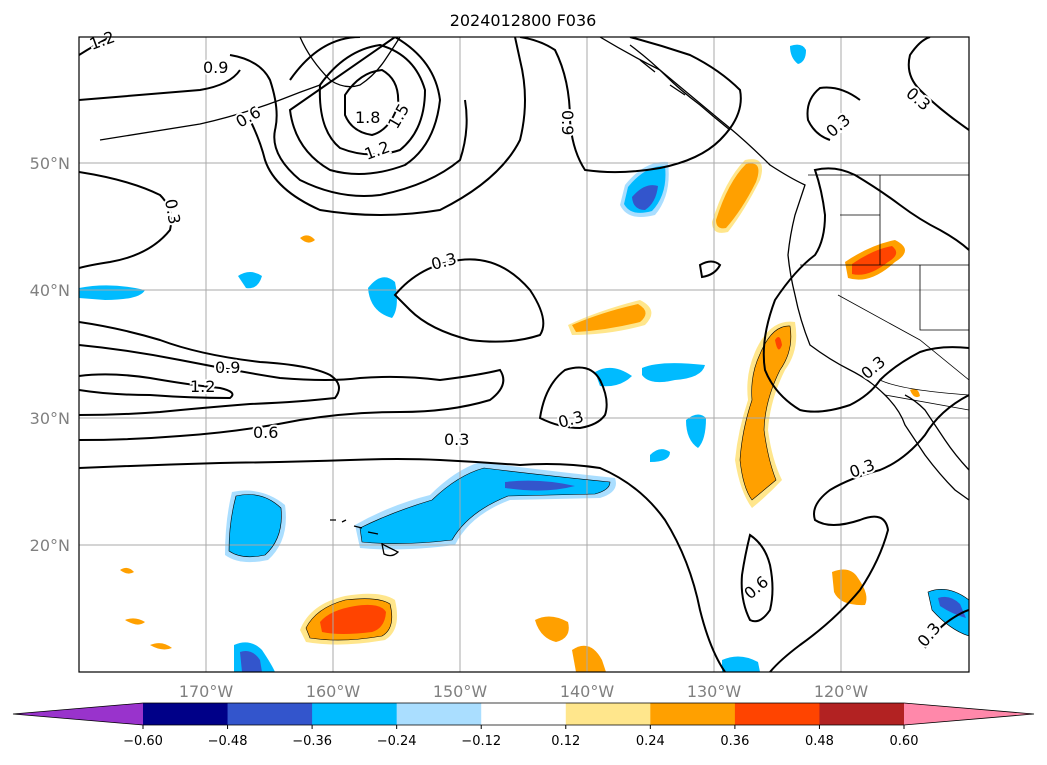 The height and width of the screenshot is (765, 1047). I want to click on colorbar-extend-min, so click(78, 714).